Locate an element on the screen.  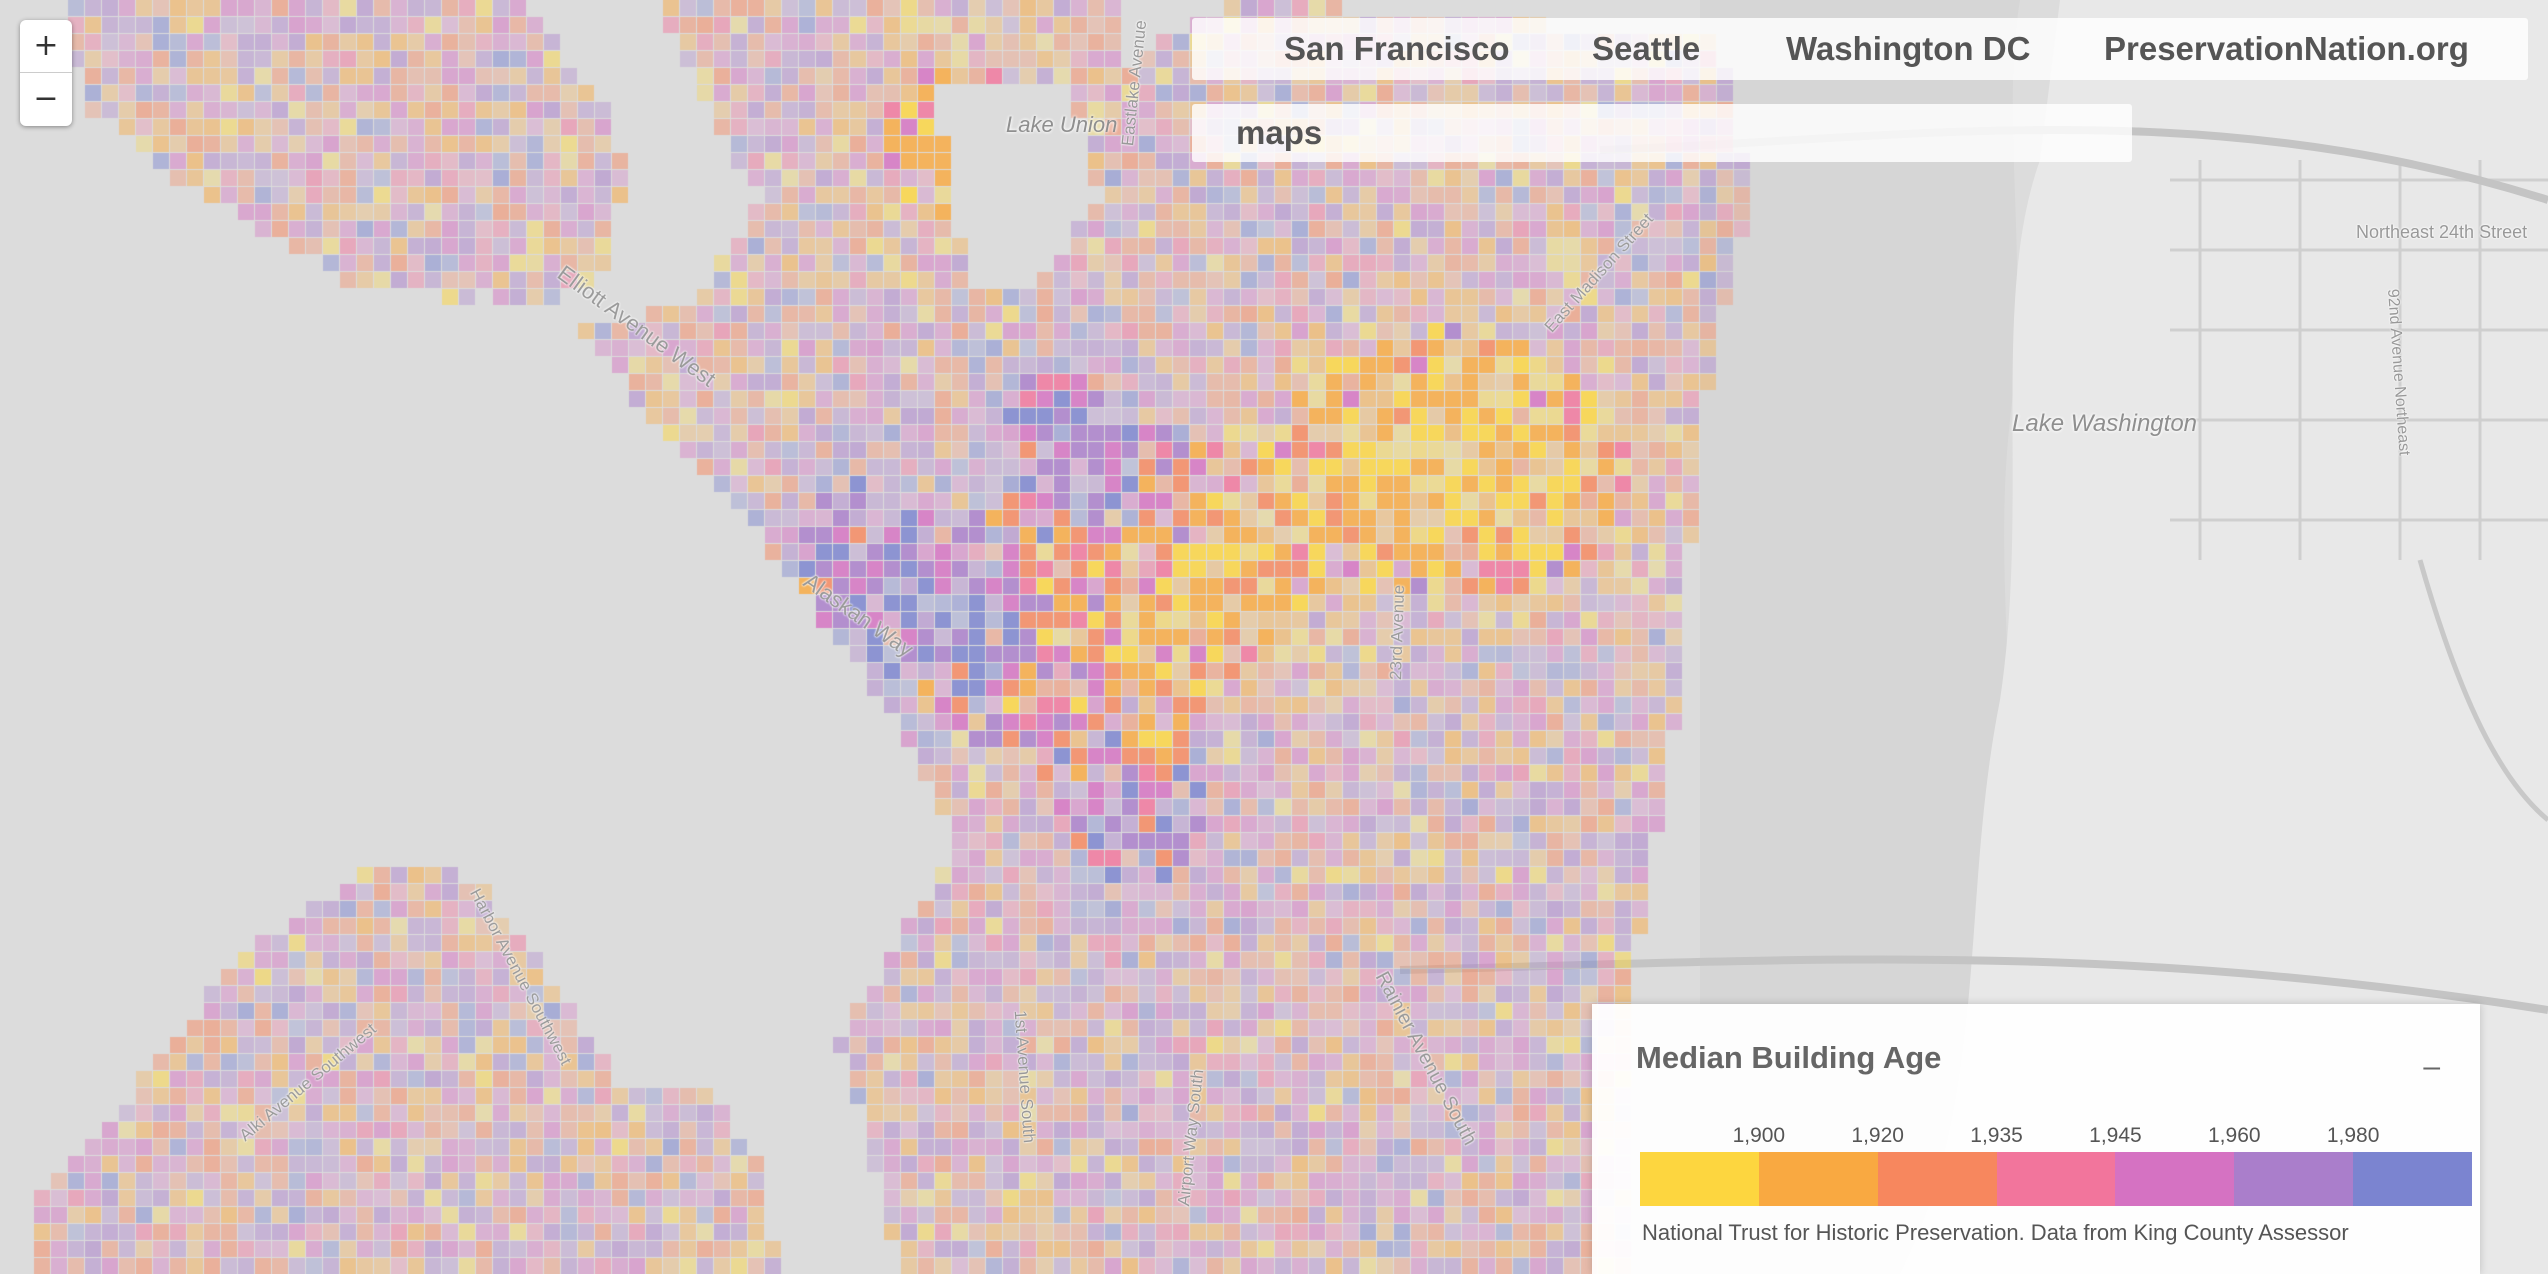
legend-color-bar is located at coordinates (2056, 1179).